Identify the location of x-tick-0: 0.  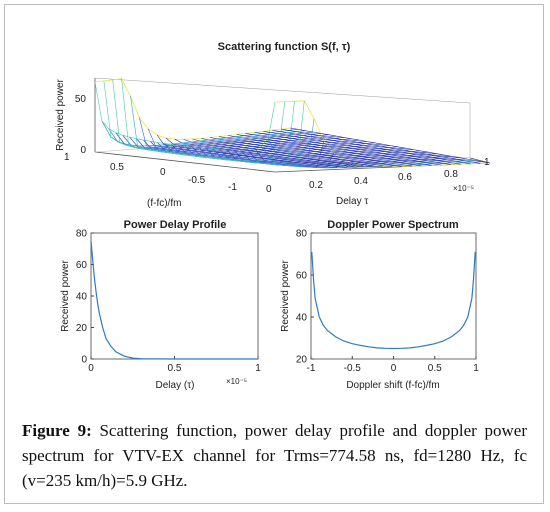
(163, 172).